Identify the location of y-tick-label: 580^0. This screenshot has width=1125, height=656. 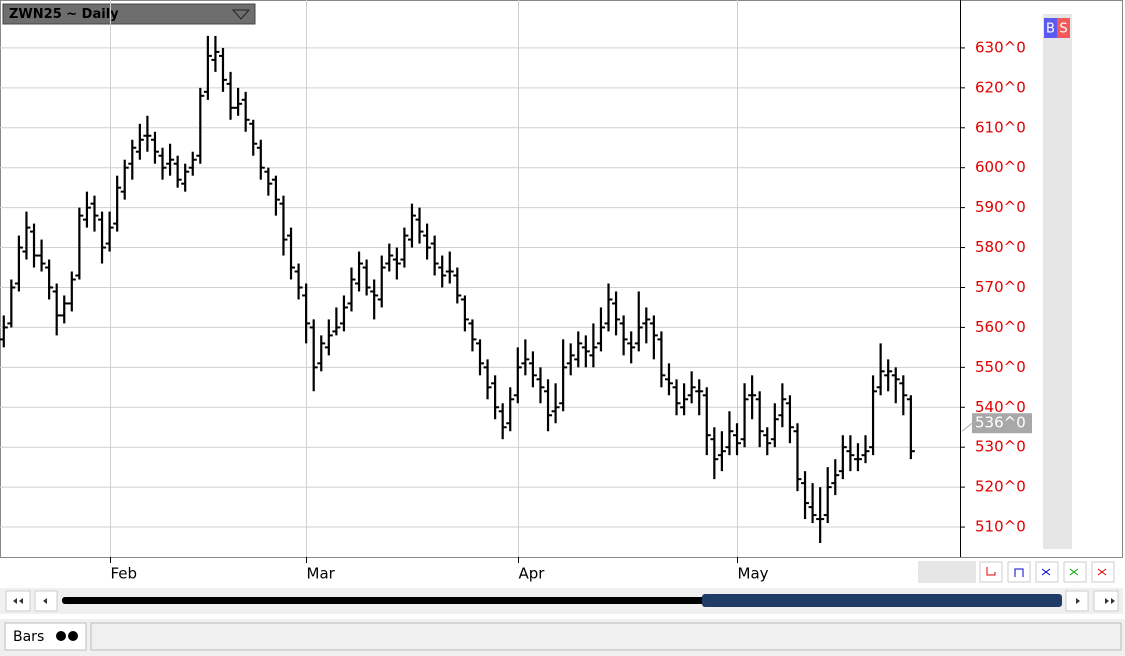
(1000, 247).